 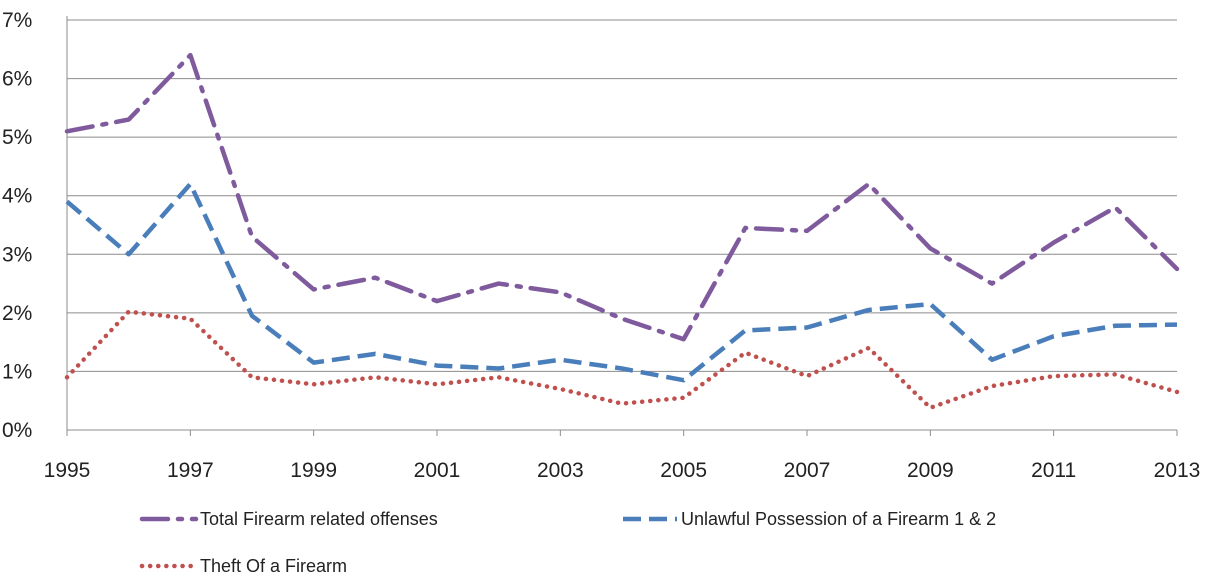 I want to click on x-tick-label: 2007, so click(x=807, y=470).